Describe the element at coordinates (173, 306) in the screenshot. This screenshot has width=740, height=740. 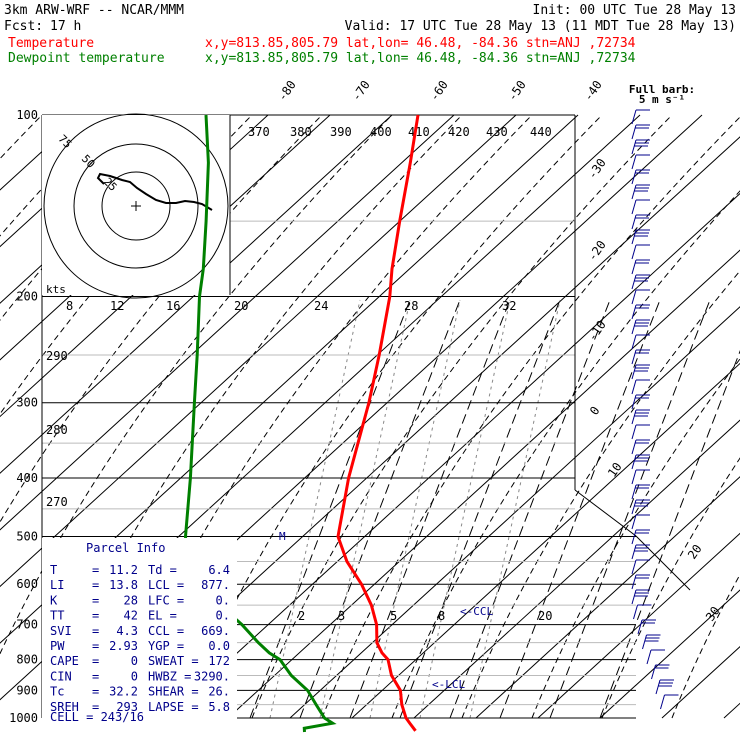
I see `mixing-label-16: 16` at that location.